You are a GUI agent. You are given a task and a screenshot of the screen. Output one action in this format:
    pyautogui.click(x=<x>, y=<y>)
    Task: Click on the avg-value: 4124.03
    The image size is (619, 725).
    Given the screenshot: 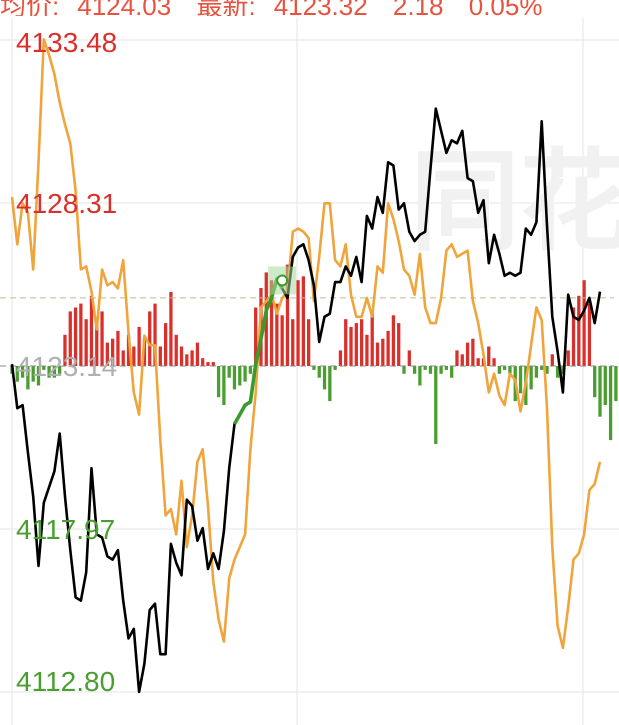 What is the action you would take?
    pyautogui.click(x=124, y=8)
    